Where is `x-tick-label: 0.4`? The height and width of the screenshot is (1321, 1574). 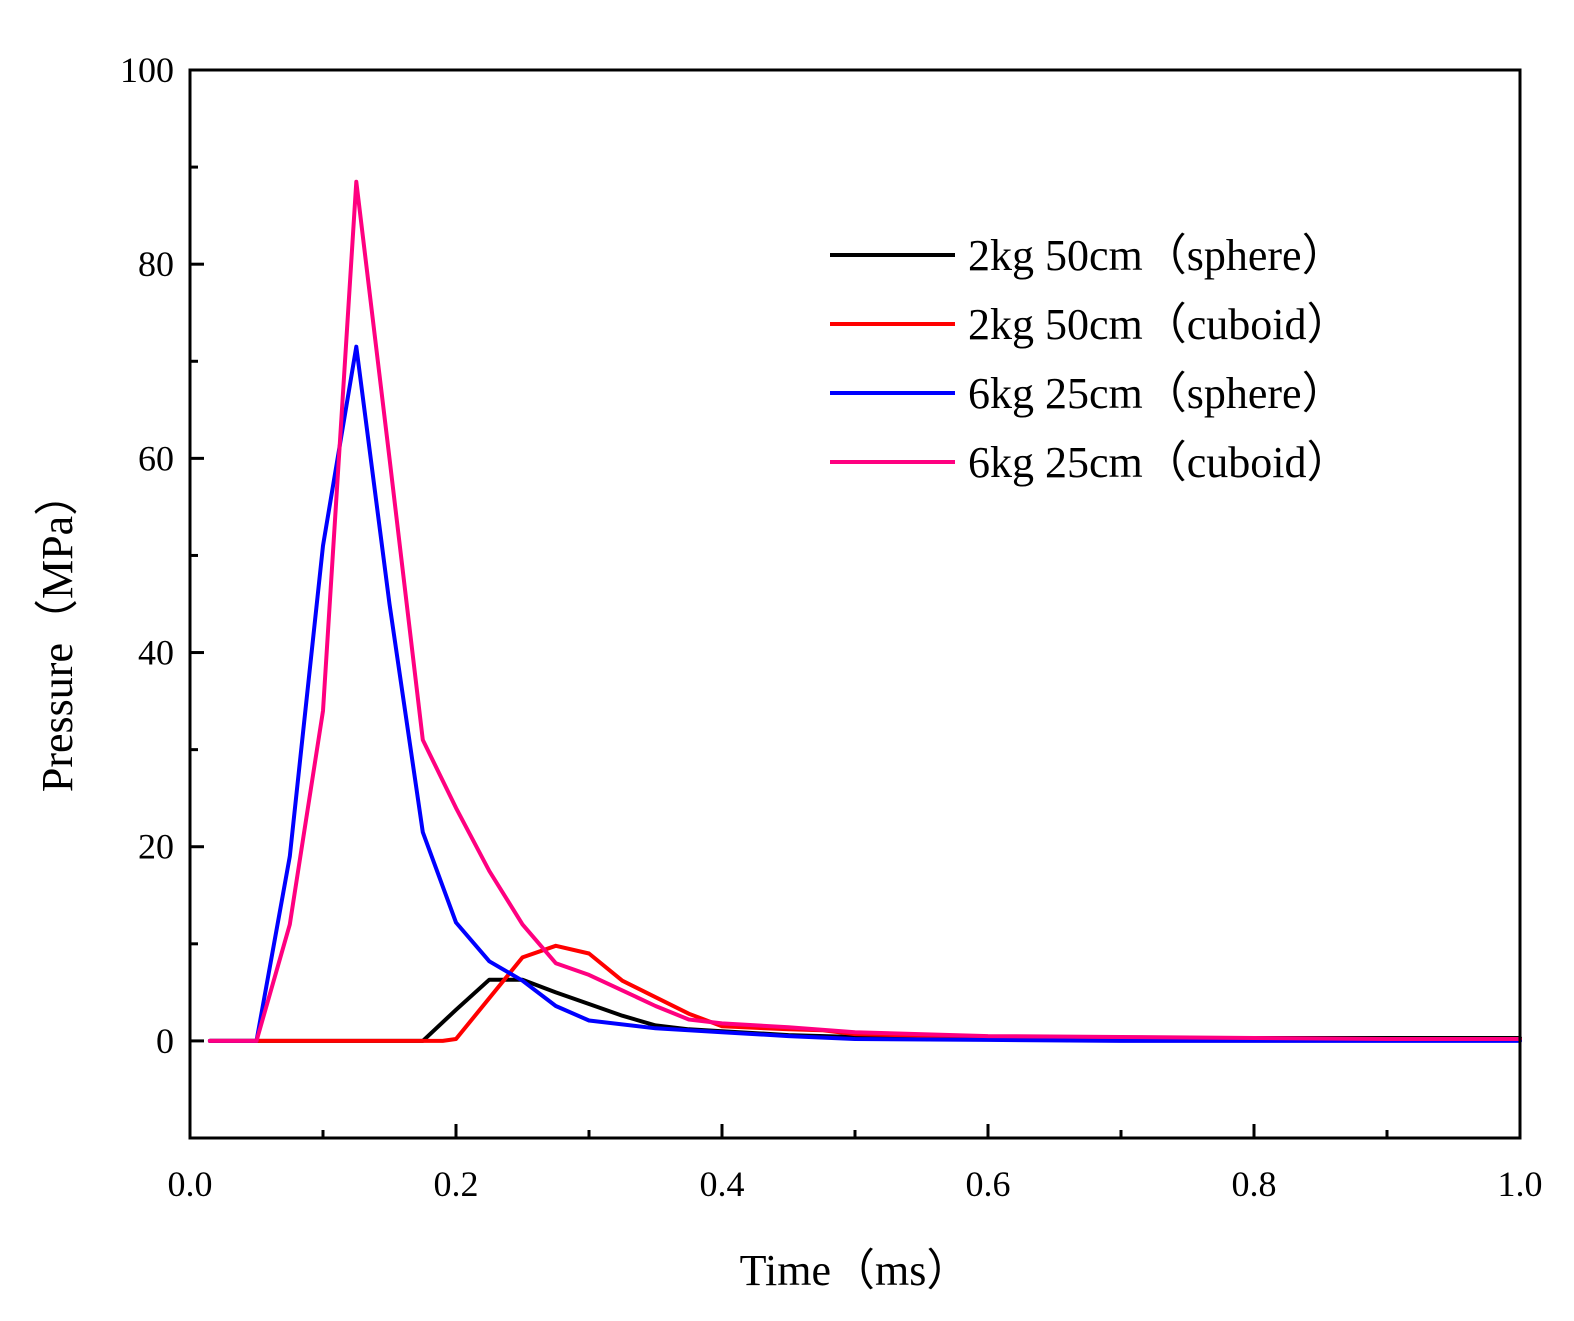
x-tick-label: 0.4 is located at coordinates (722, 1184).